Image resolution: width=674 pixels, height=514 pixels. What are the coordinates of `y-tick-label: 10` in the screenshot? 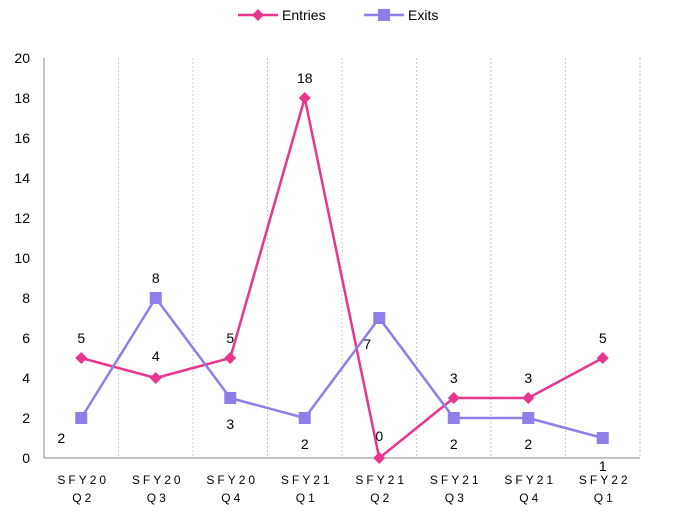 It's located at (22, 258).